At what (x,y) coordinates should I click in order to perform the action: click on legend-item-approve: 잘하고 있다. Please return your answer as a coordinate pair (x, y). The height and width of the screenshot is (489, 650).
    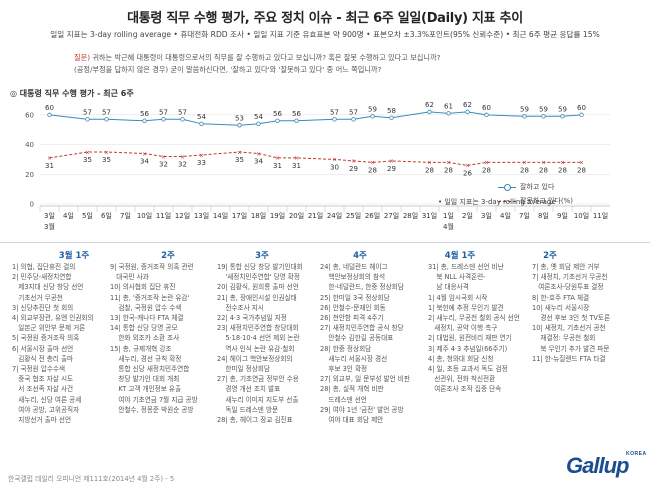
    Looking at the image, I should click on (535, 187).